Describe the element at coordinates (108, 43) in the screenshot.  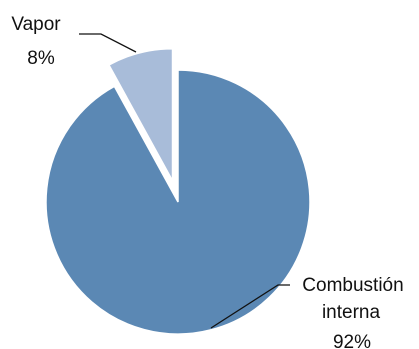
I see `leader-line-vapor` at that location.